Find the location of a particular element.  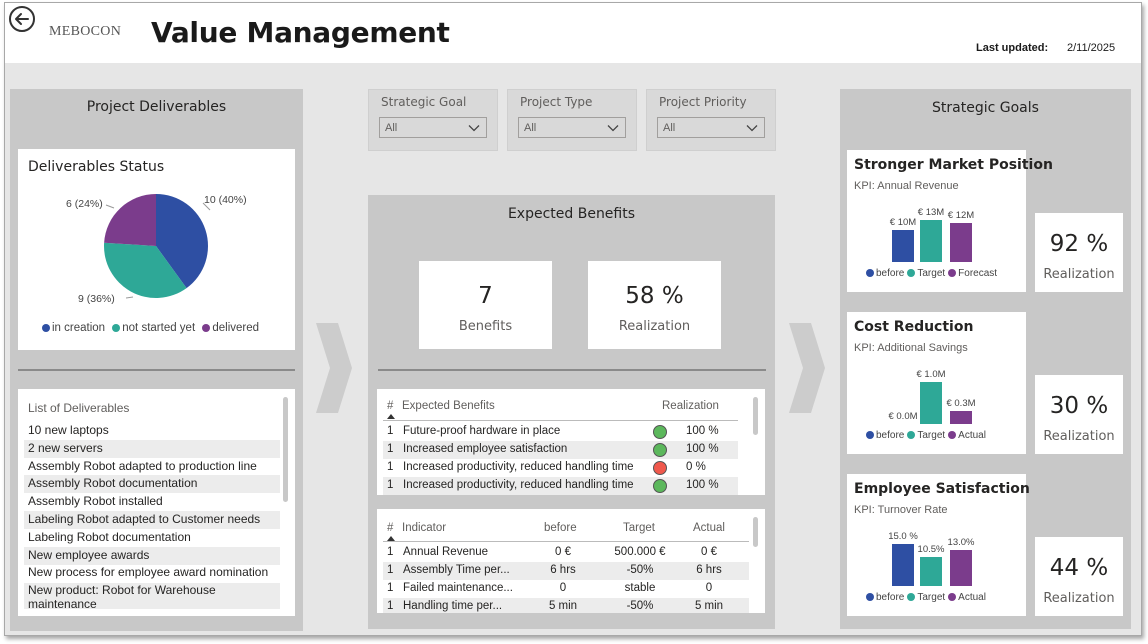

list-item: Assembly Robot installed is located at coordinates (95, 501).